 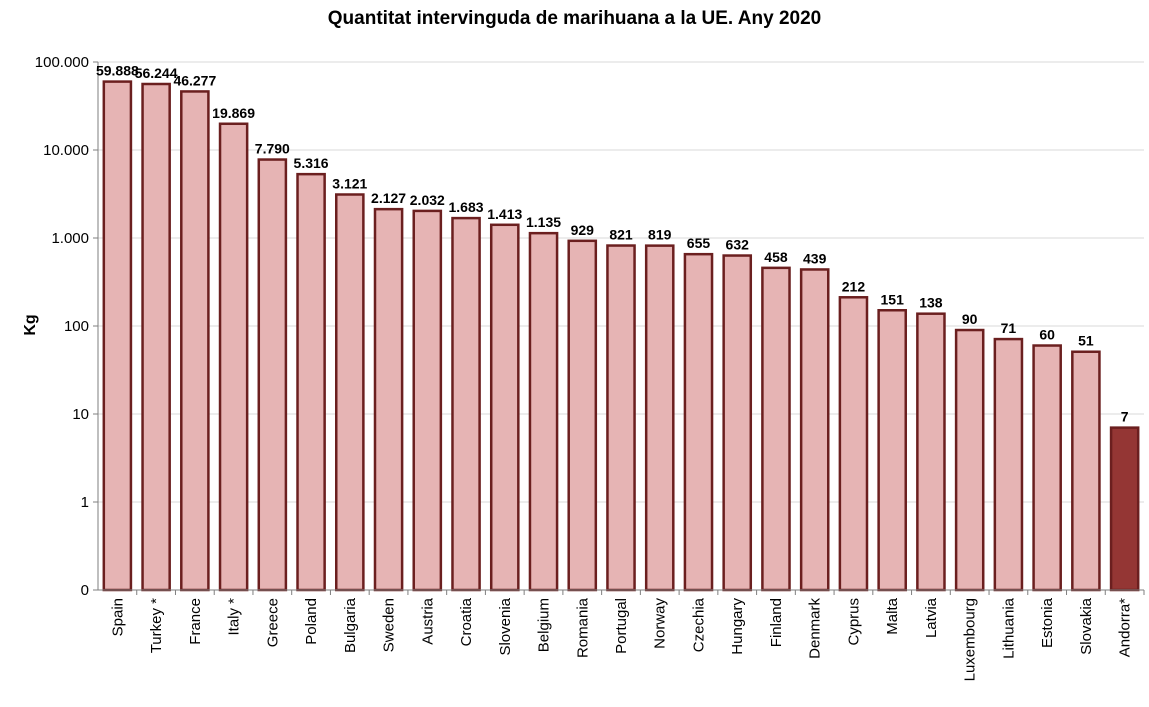 I want to click on data-label: 1.413, so click(x=504, y=214).